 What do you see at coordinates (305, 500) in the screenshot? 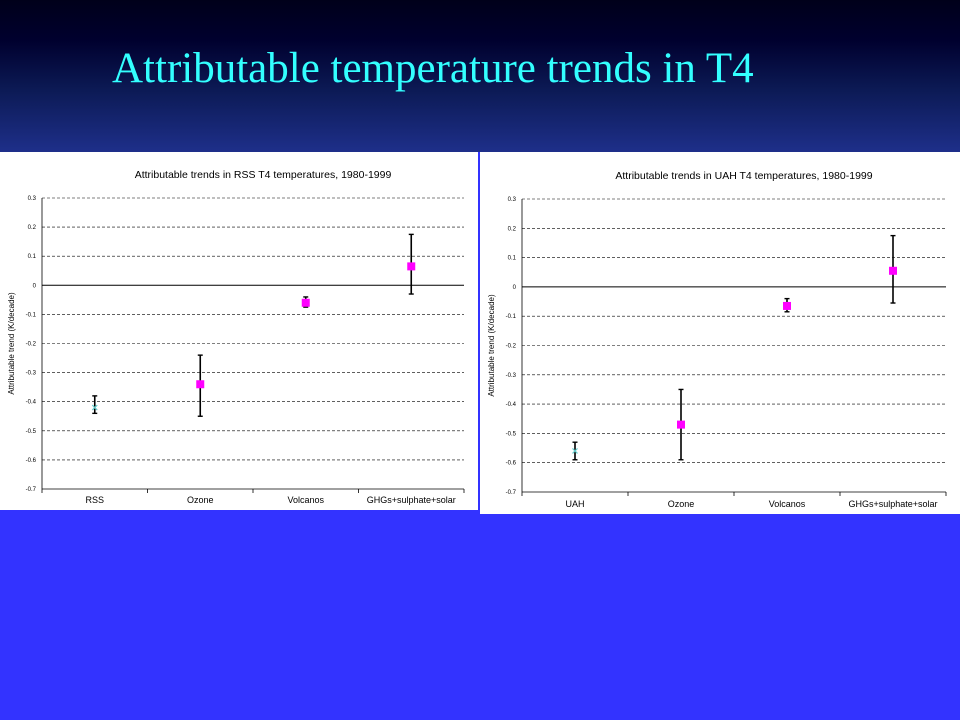
I see `chart-rss-category-label: Volcanos` at bounding box center [305, 500].